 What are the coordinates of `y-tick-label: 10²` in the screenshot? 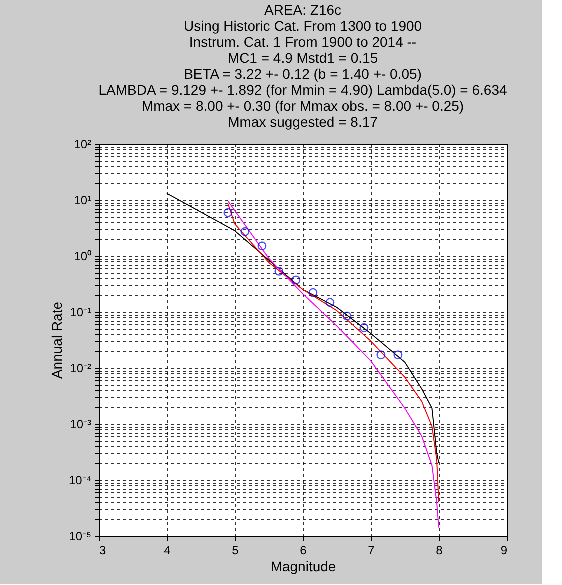 It's located at (83, 145).